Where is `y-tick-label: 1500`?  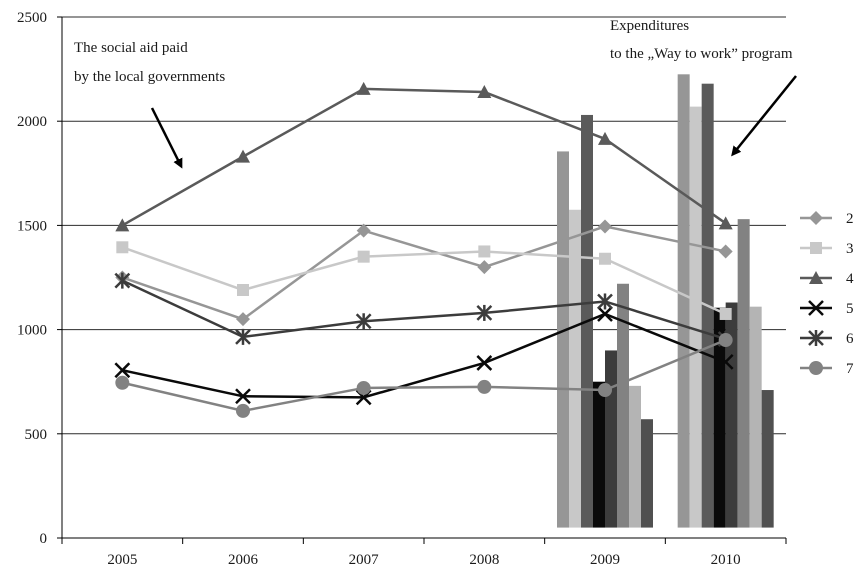 y-tick-label: 1500 is located at coordinates (32, 226).